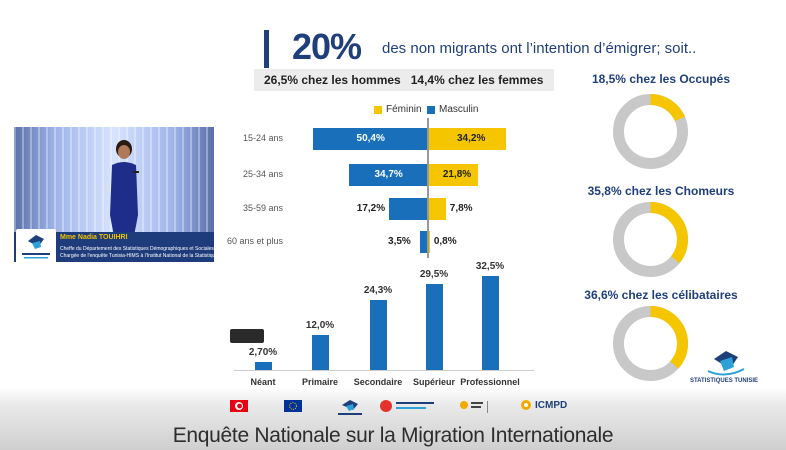 The width and height of the screenshot is (786, 450). What do you see at coordinates (350, 407) in the screenshot?
I see `ins-partner-logo-icon` at bounding box center [350, 407].